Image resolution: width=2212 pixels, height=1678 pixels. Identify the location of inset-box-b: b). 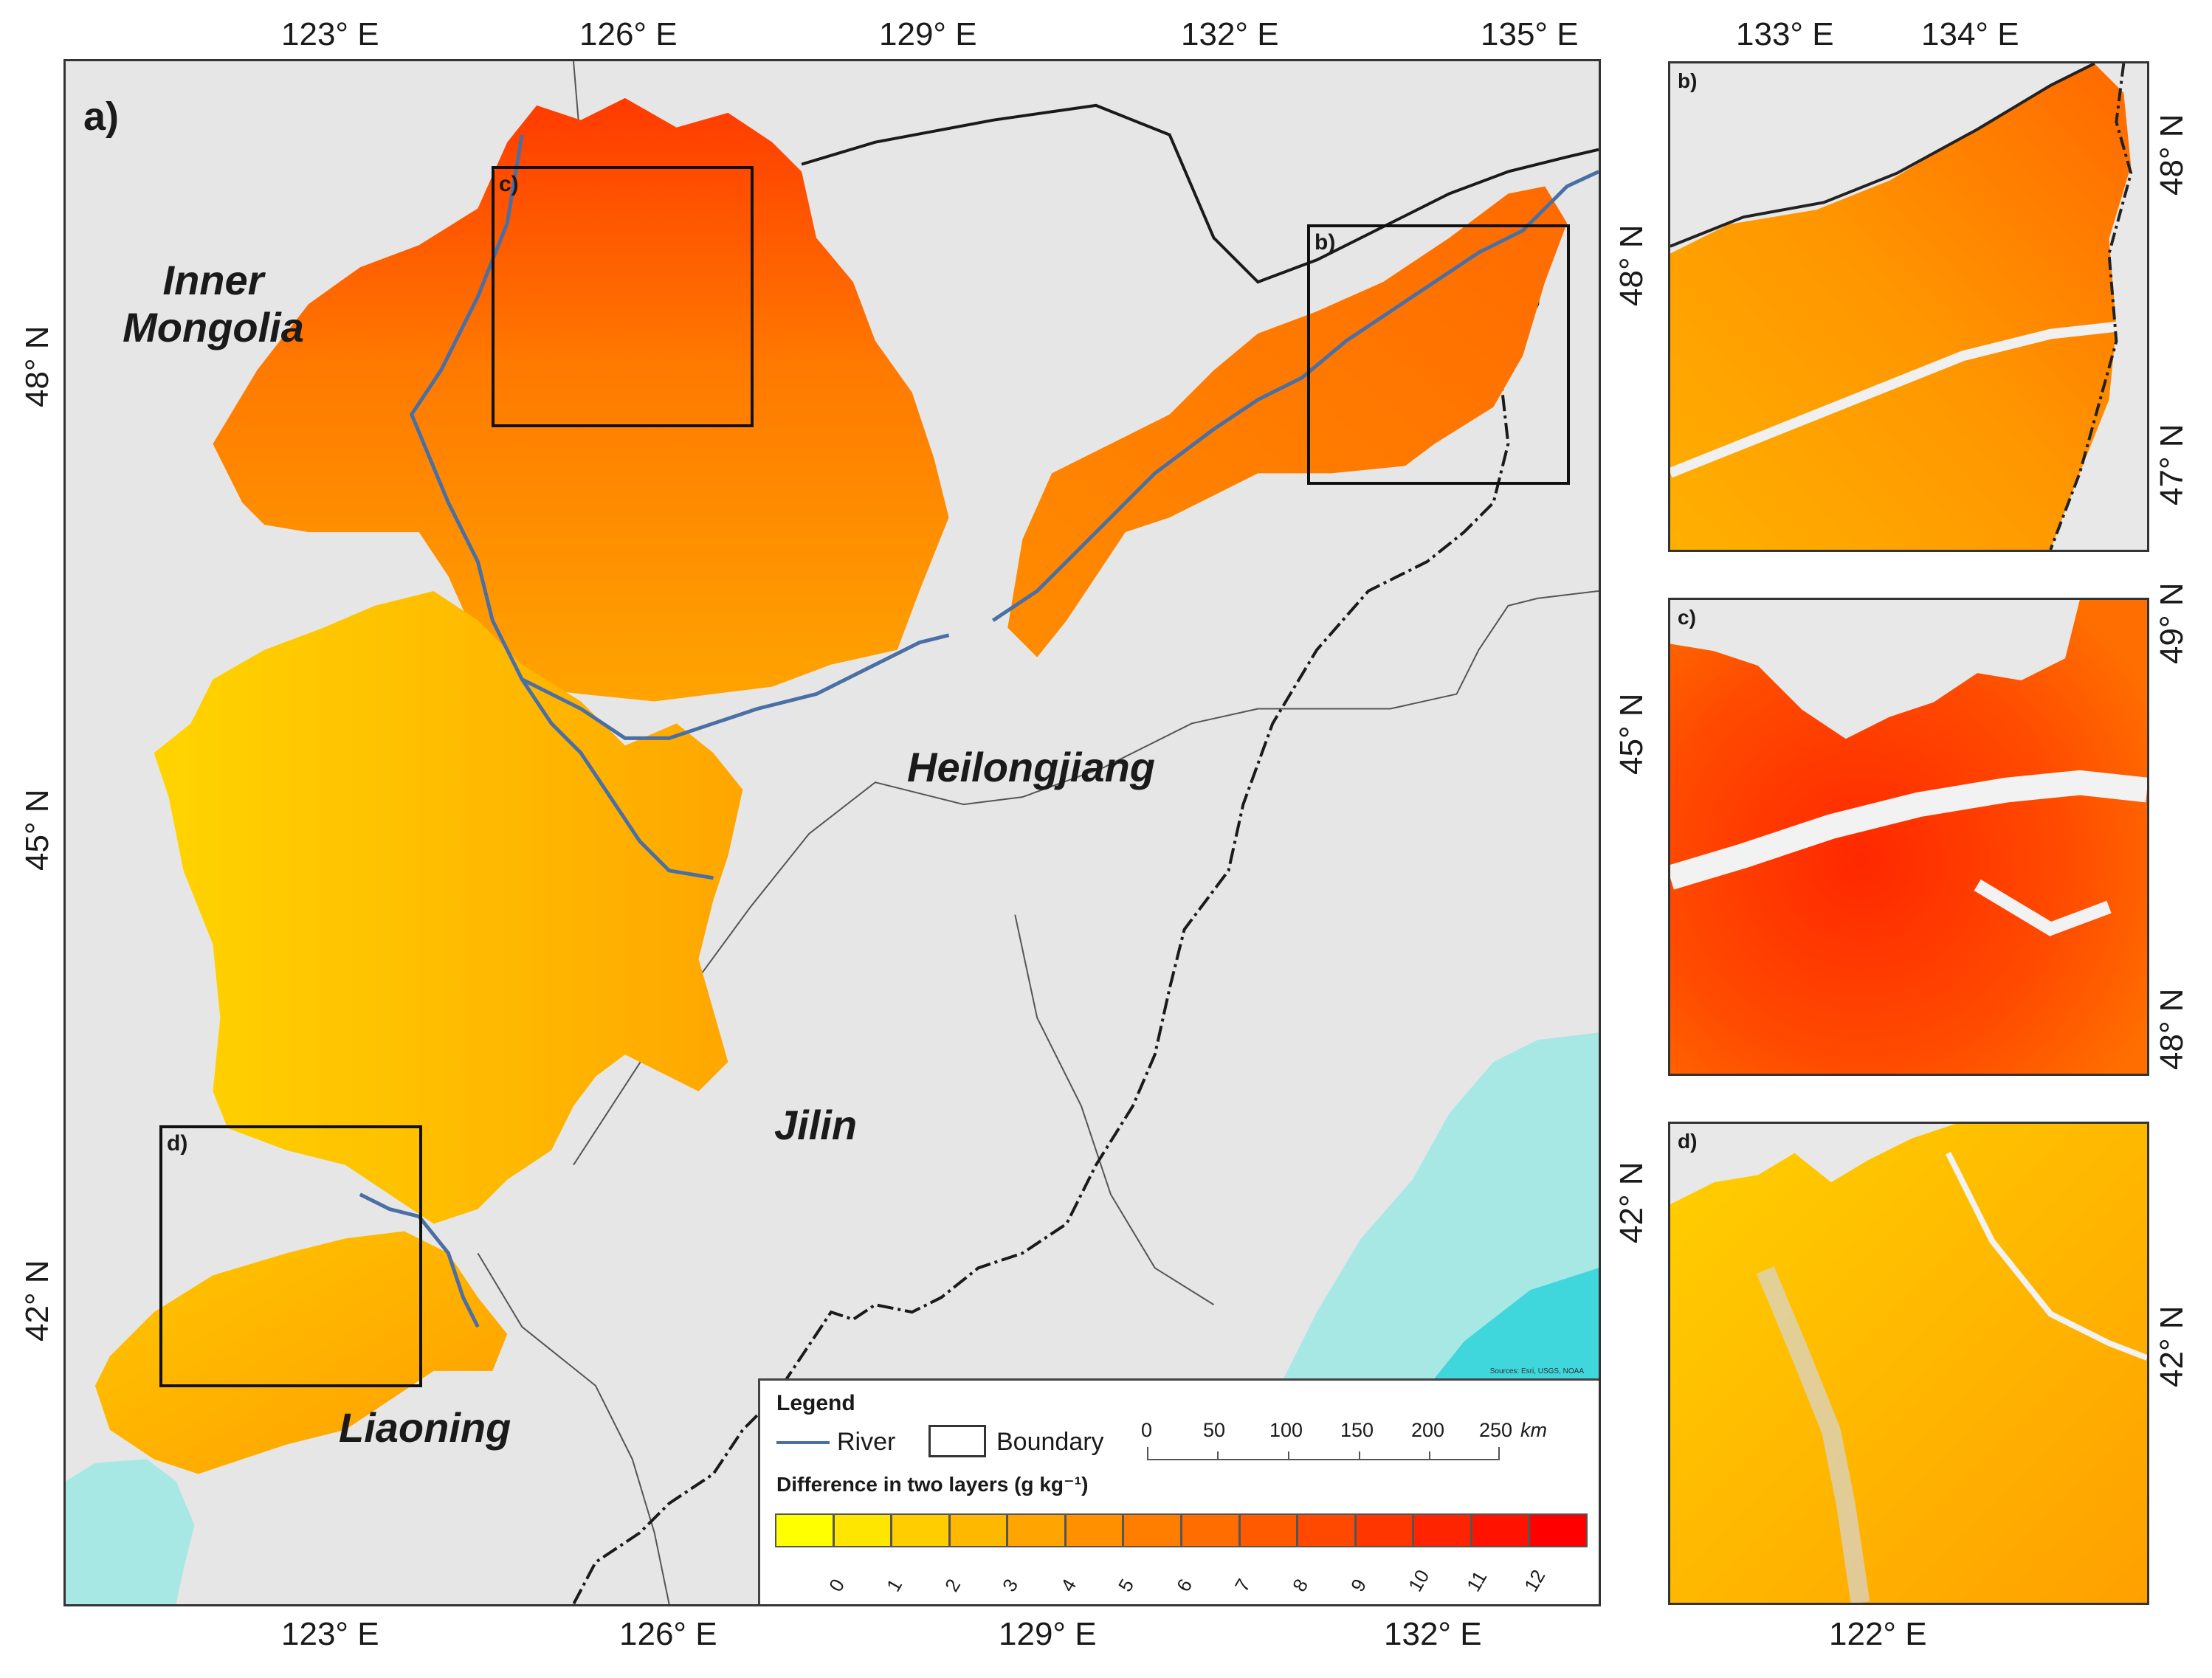
(1438, 354).